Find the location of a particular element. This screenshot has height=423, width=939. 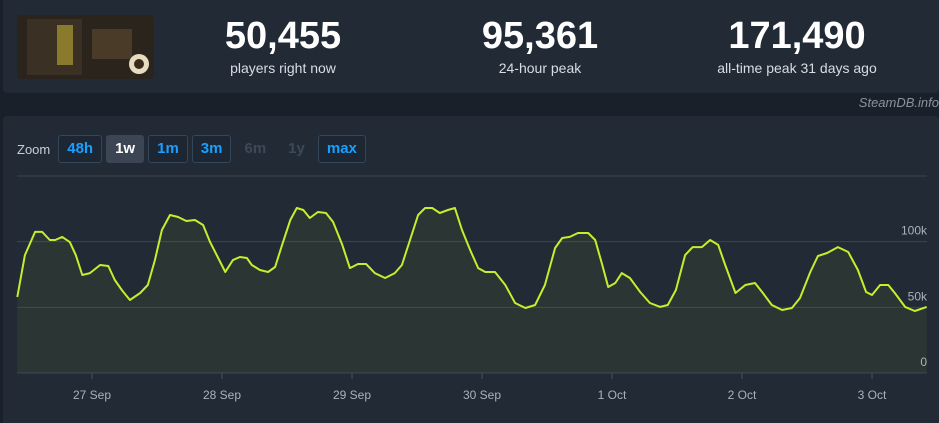

stat: 171,490 all-time peak 31 days ago is located at coordinates (797, 46).